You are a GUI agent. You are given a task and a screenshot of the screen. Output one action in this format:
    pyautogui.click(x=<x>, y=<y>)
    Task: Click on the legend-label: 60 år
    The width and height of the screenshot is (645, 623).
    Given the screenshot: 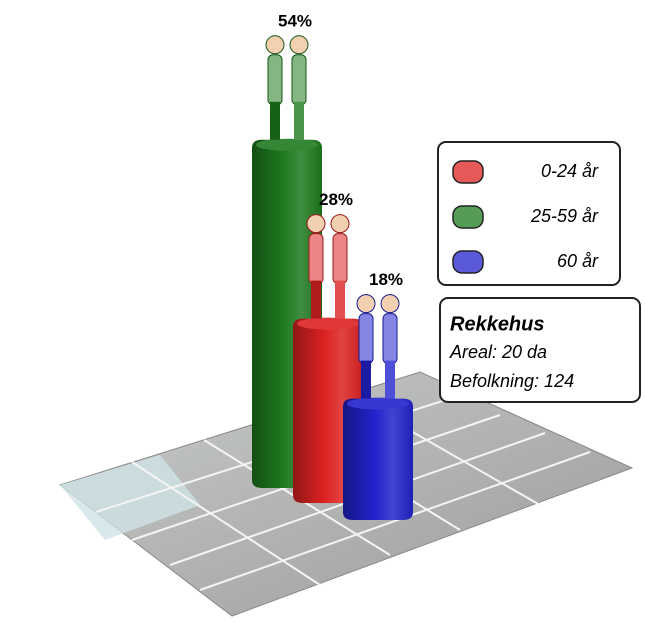 What is the action you would take?
    pyautogui.click(x=578, y=261)
    